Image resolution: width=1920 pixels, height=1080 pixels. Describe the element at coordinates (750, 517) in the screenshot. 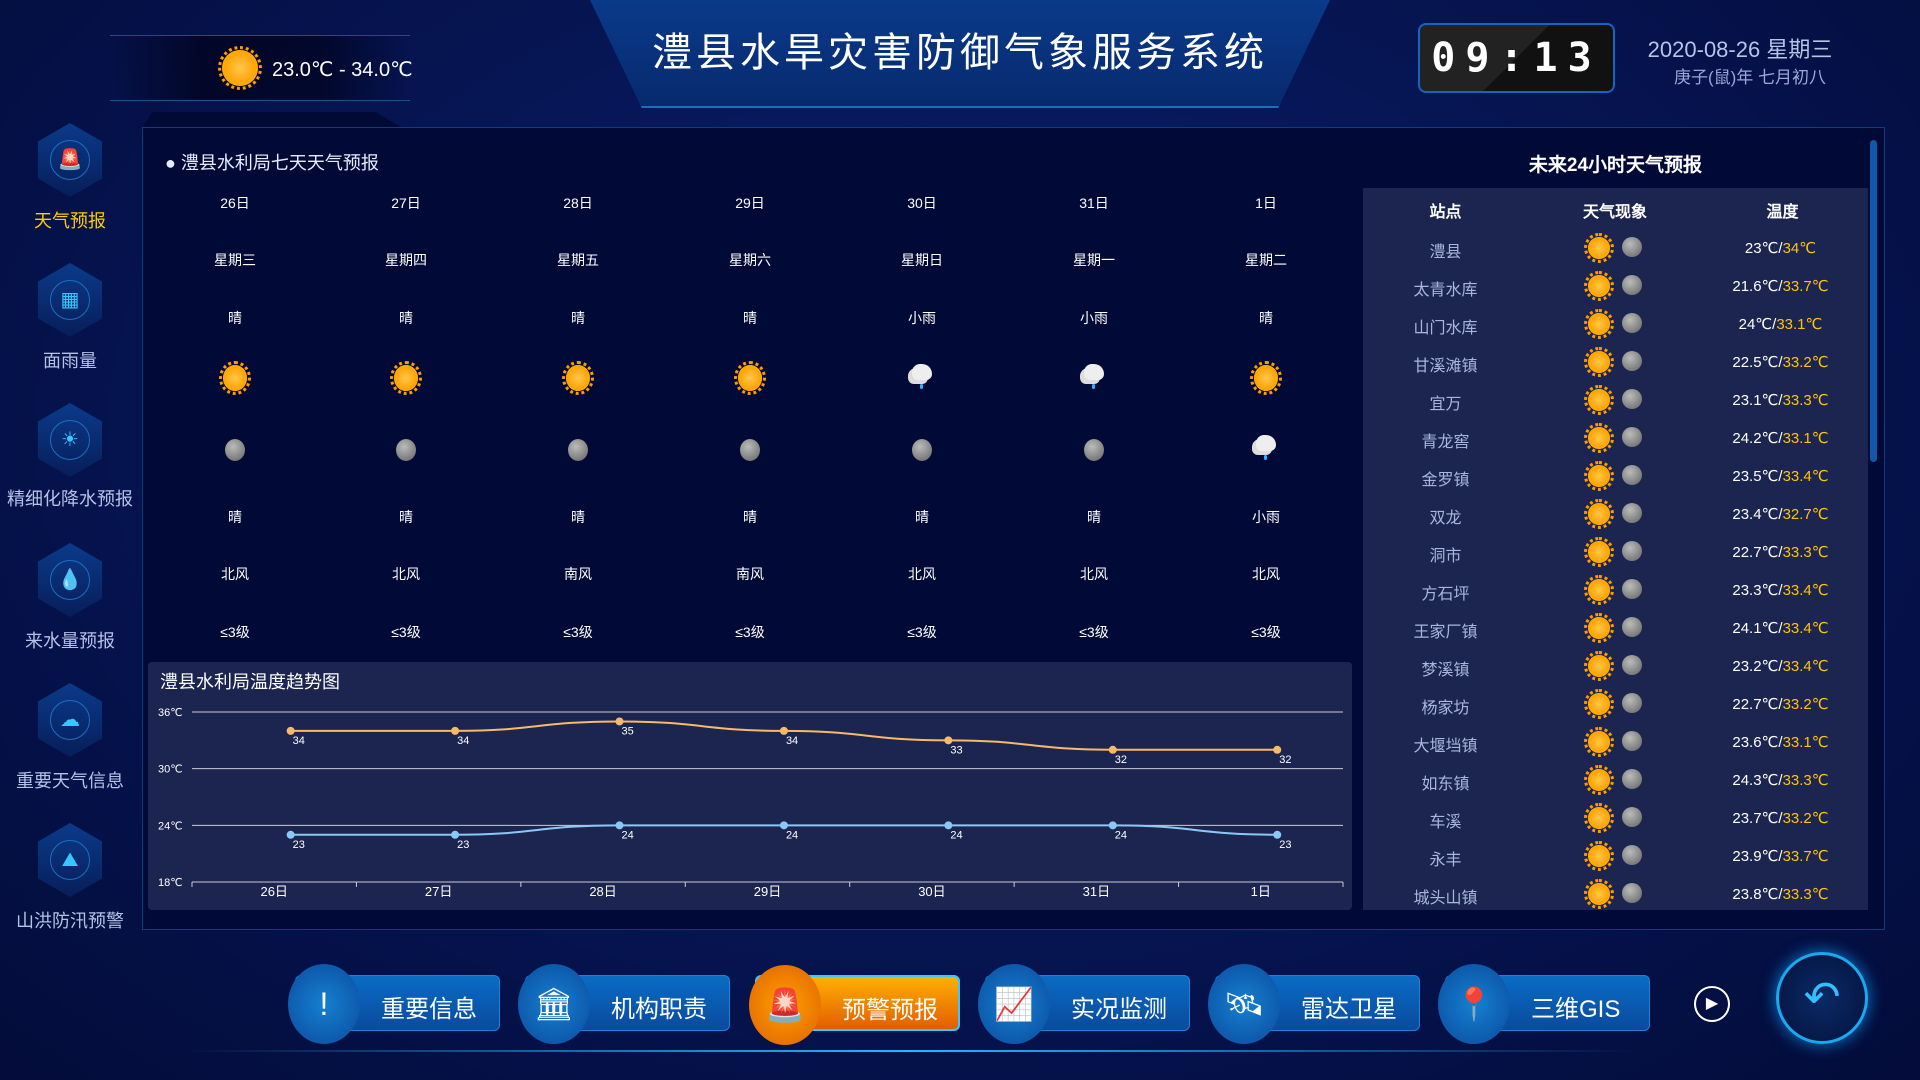

I see `day-night-text: 晴` at that location.